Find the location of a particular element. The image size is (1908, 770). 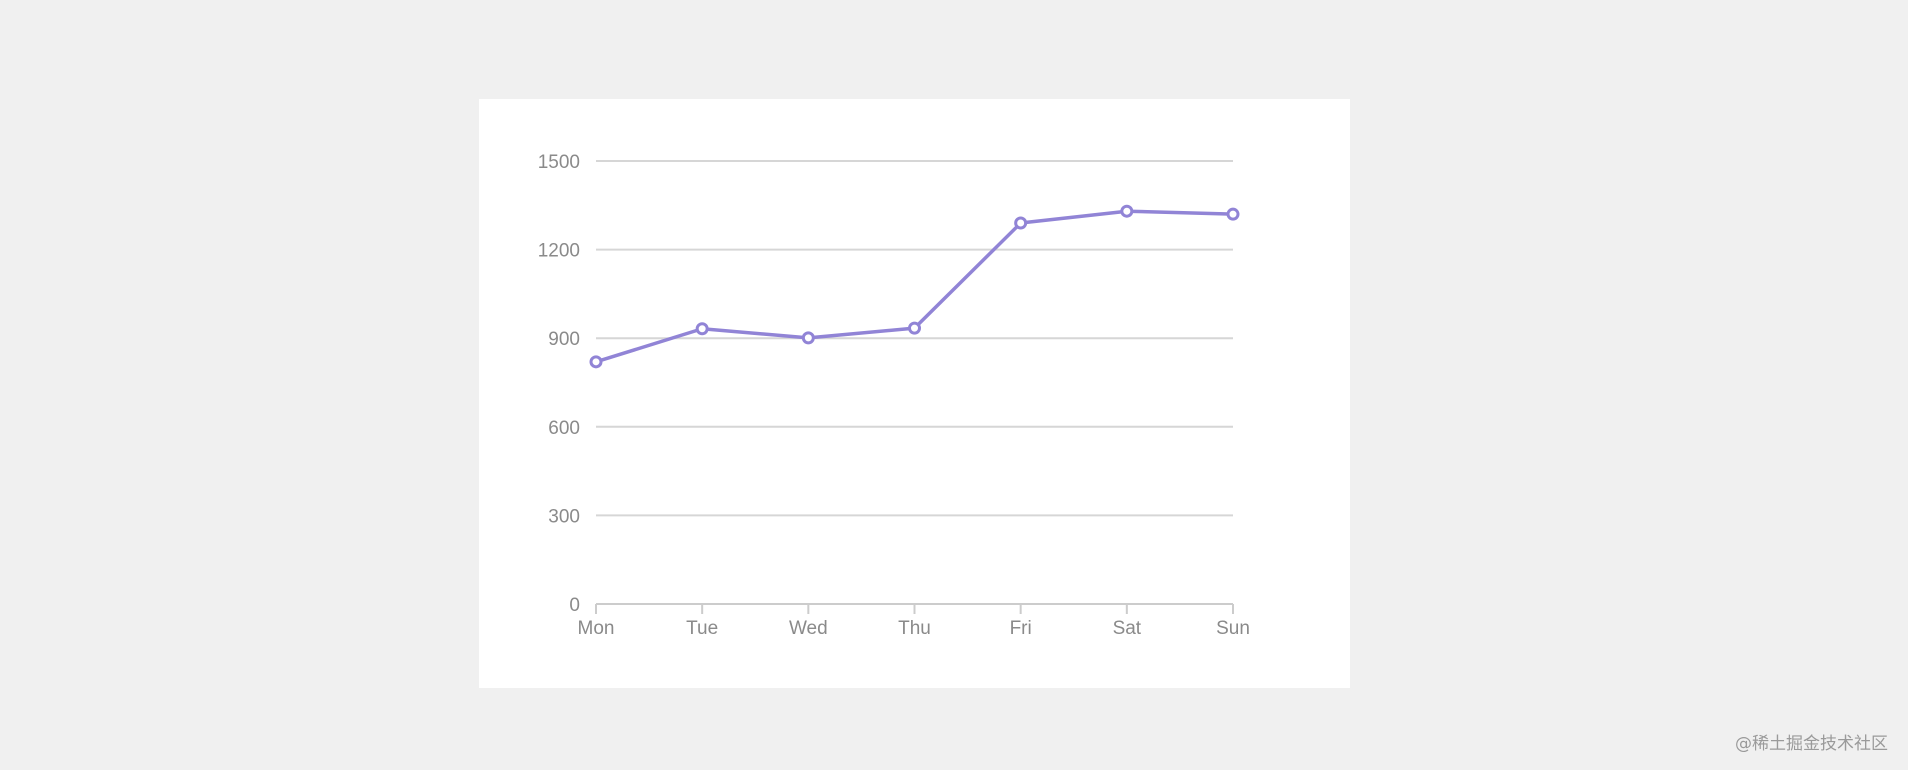

x-tick-label: Wed is located at coordinates (808, 628).